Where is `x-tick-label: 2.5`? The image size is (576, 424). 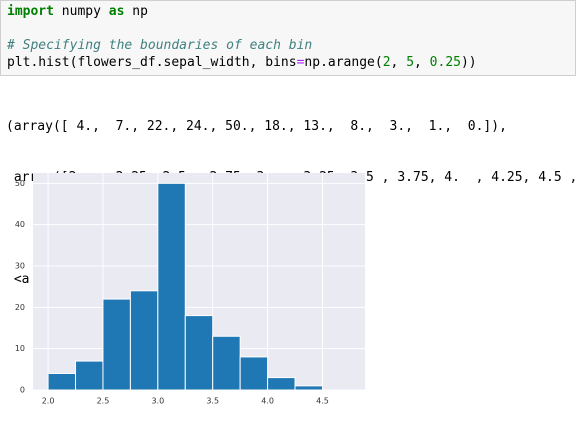 x-tick-label: 2.5 is located at coordinates (103, 401).